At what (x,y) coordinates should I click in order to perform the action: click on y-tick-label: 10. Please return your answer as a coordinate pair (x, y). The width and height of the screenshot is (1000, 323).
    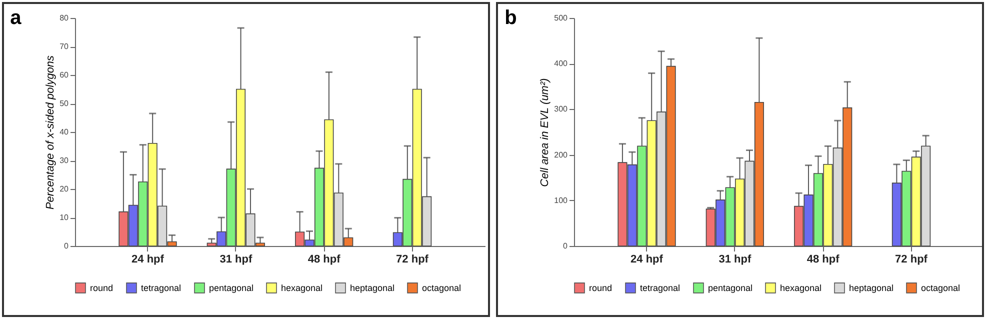
    Looking at the image, I should click on (65, 217).